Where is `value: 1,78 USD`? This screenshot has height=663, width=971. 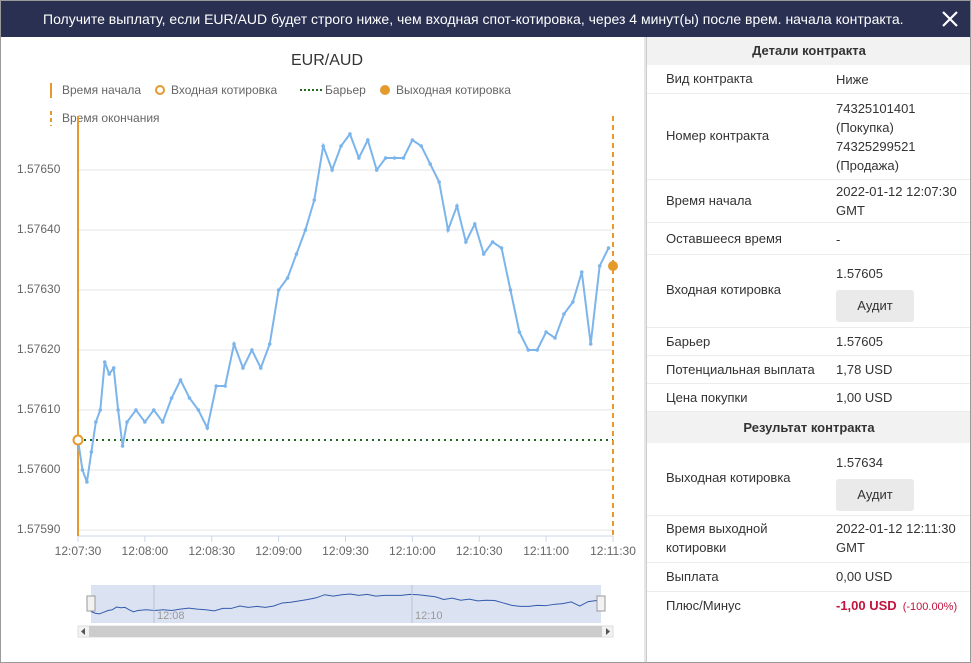 value: 1,78 USD is located at coordinates (864, 369).